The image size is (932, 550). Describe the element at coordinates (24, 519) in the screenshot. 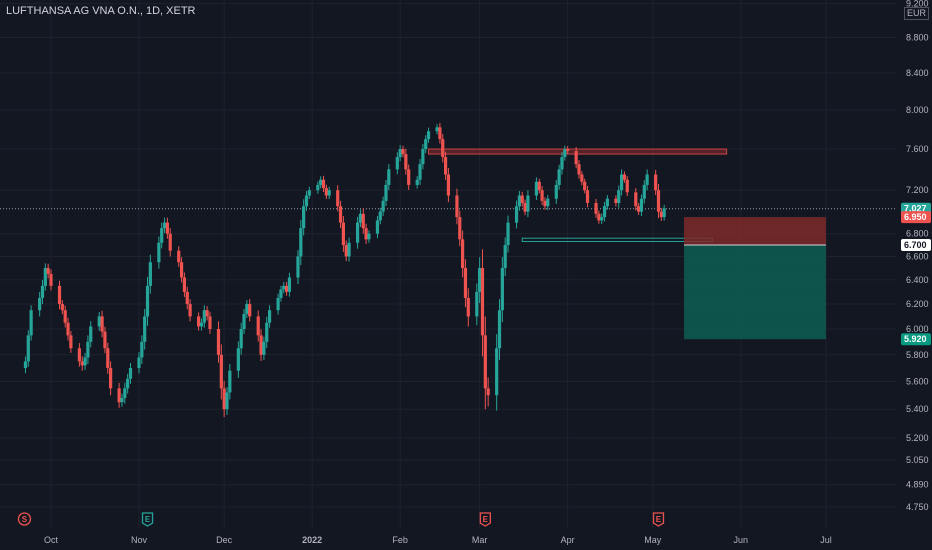

I see `dividend-icon: S` at that location.